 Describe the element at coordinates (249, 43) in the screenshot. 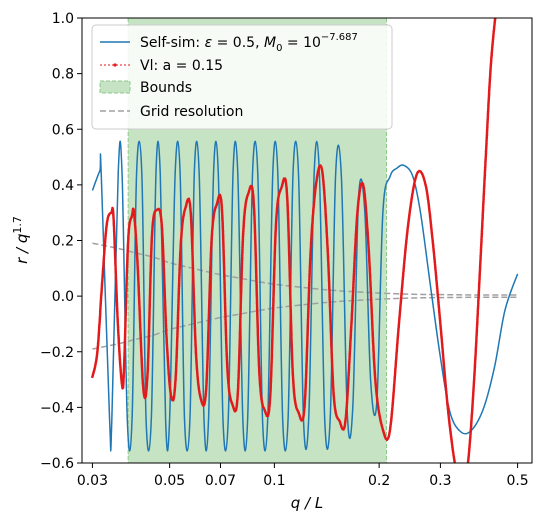

I see `legend-label-selfsim: Self-sim: ε = 0.5, M0 = 10−7.687` at that location.